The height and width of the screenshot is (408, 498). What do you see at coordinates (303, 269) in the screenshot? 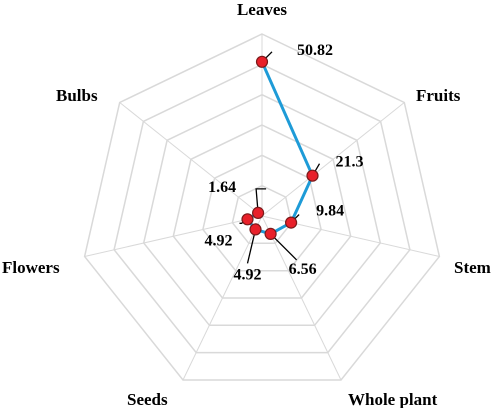
I see `value-label: 6.56` at bounding box center [303, 269].